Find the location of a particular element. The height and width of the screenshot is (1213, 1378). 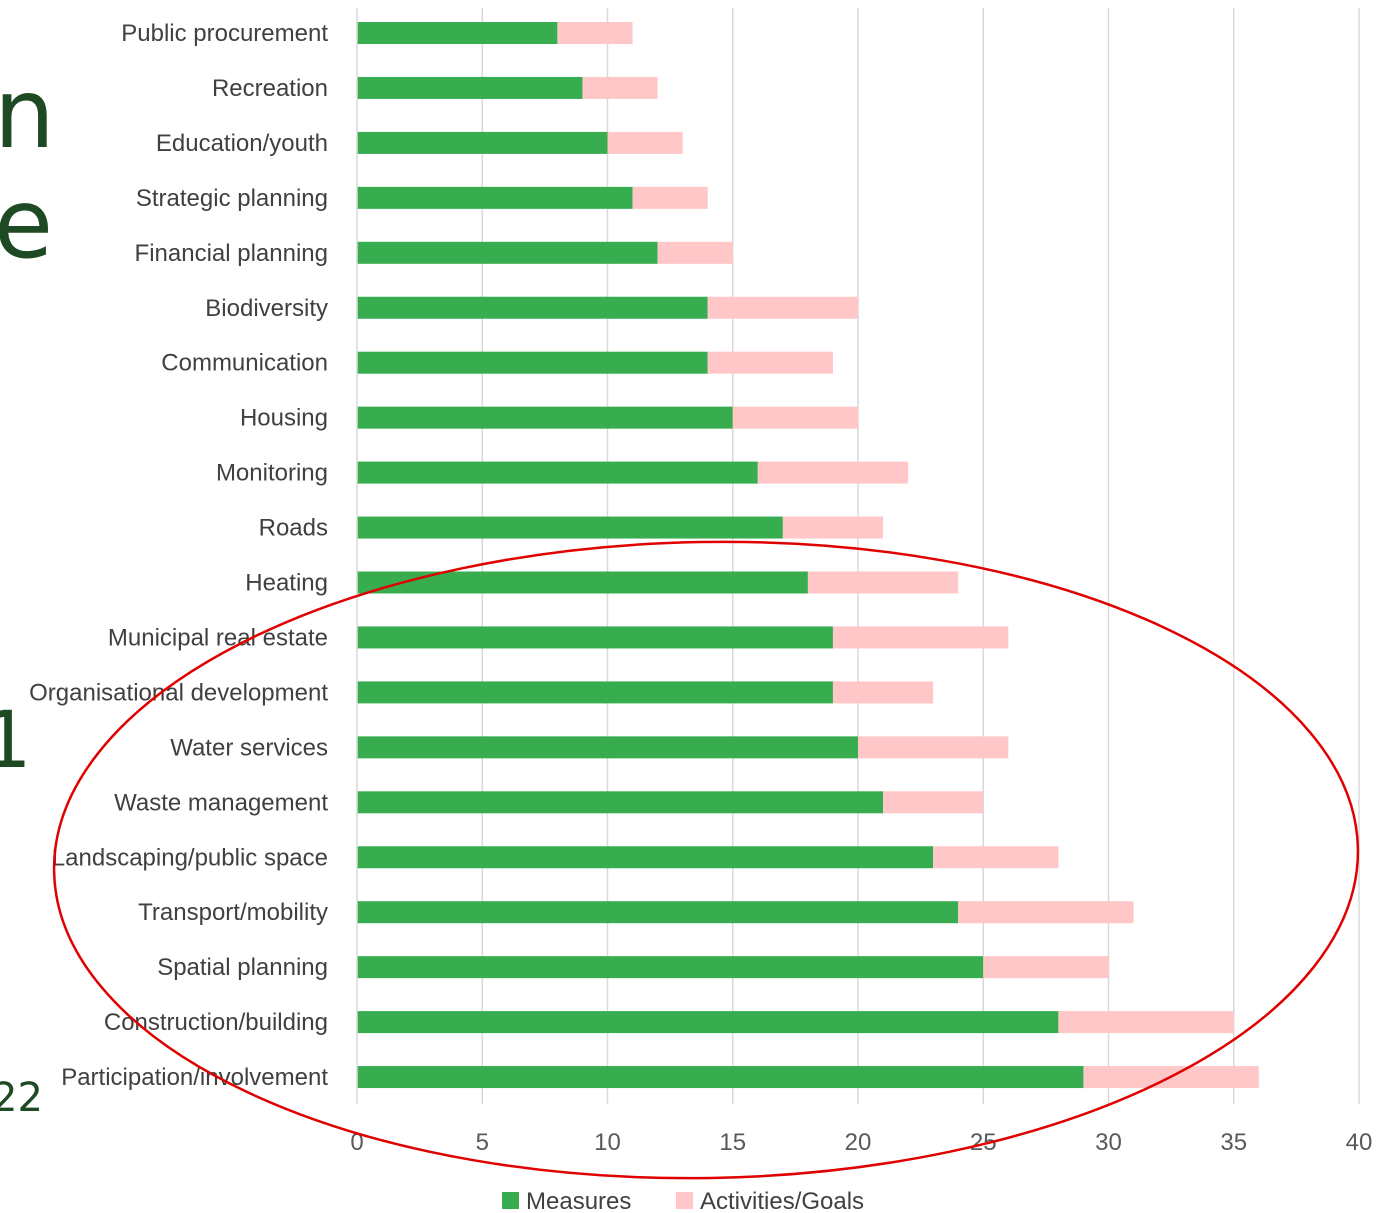

category-label: Construction/building is located at coordinates (216, 1022).